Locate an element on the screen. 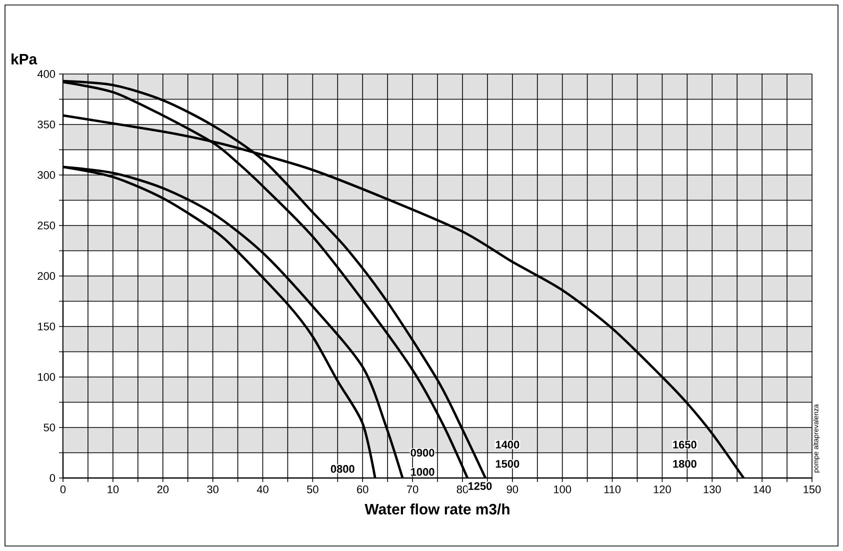 The image size is (843, 551). y-tick-label: 300 is located at coordinates (47, 175).